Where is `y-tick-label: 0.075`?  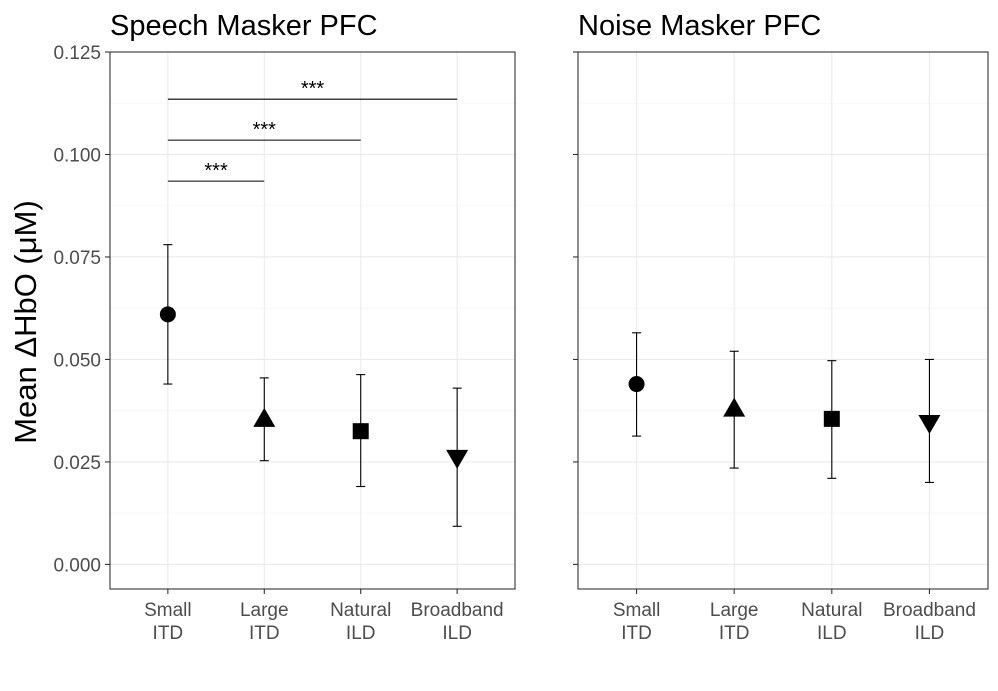
y-tick-label: 0.075 is located at coordinates (77, 258).